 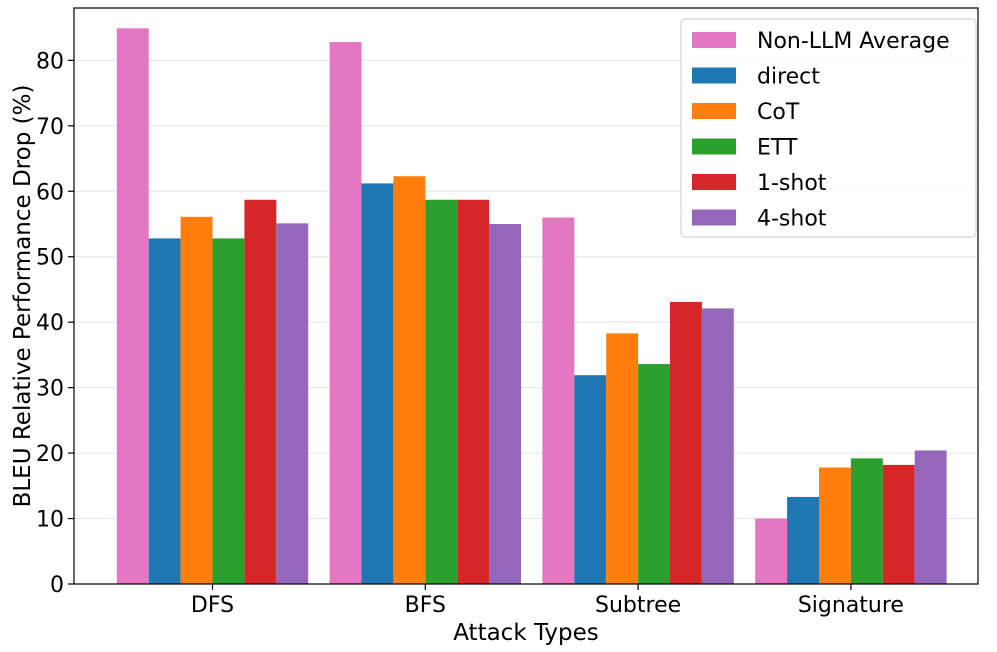 What do you see at coordinates (638, 605) in the screenshot?
I see `x-tick-label: Subtree` at bounding box center [638, 605].